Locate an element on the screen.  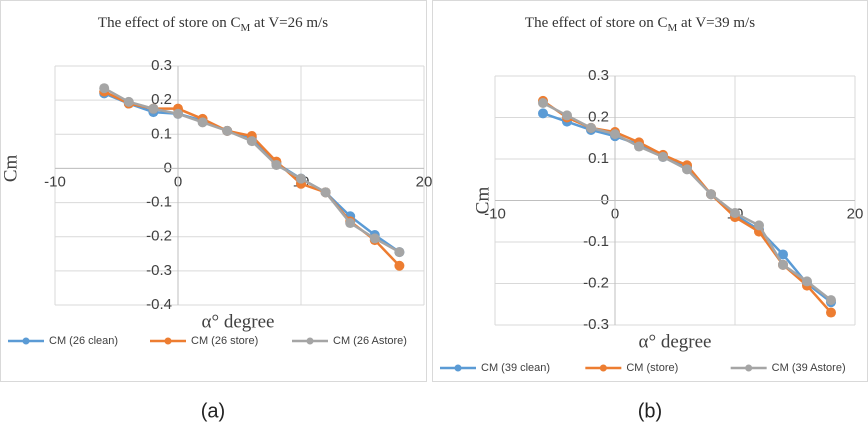
legend-label: CM (store) is located at coordinates (652, 368).